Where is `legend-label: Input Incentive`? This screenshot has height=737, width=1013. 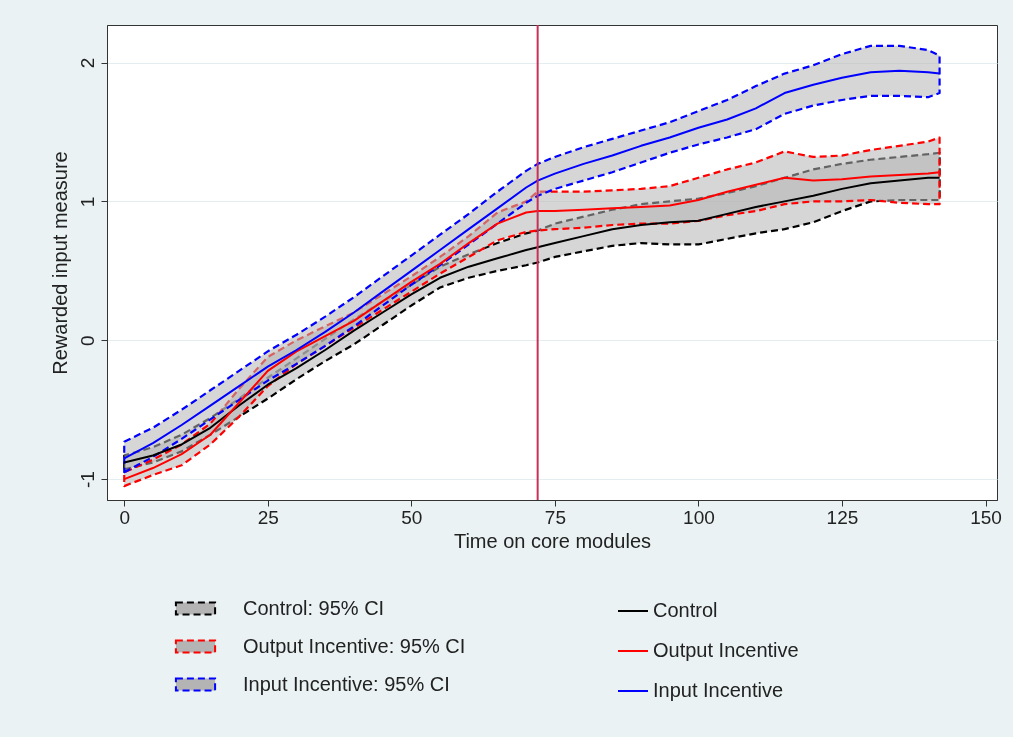 legend-label: Input Incentive is located at coordinates (718, 690).